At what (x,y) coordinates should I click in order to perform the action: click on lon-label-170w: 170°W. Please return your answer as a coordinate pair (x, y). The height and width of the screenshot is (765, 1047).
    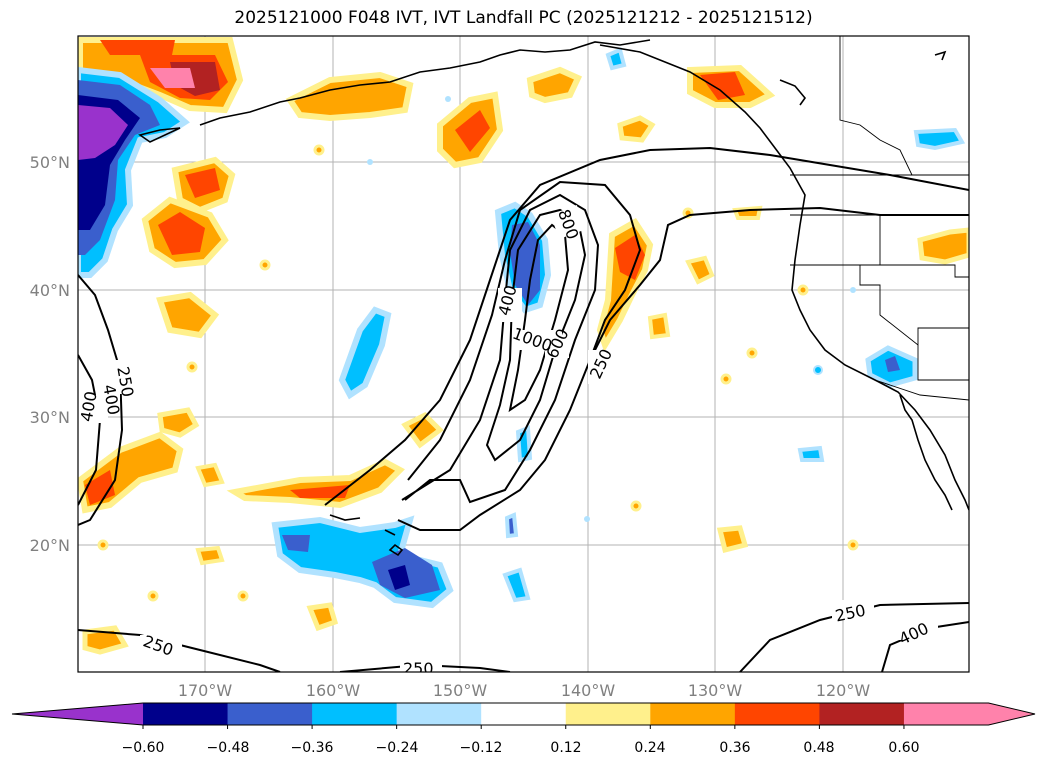
    Looking at the image, I should click on (205, 690).